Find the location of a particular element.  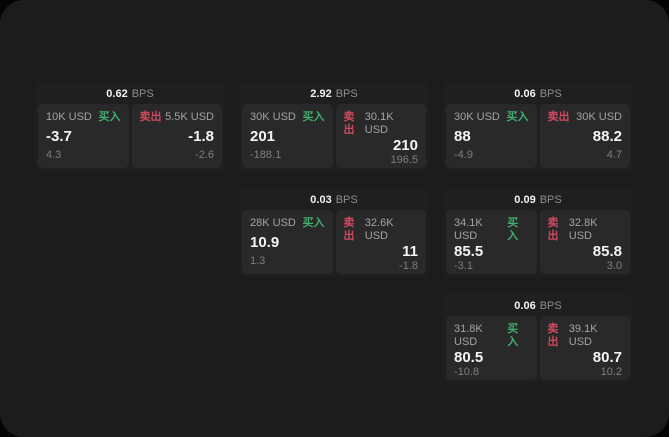

sell-price: 210 is located at coordinates (405, 145).